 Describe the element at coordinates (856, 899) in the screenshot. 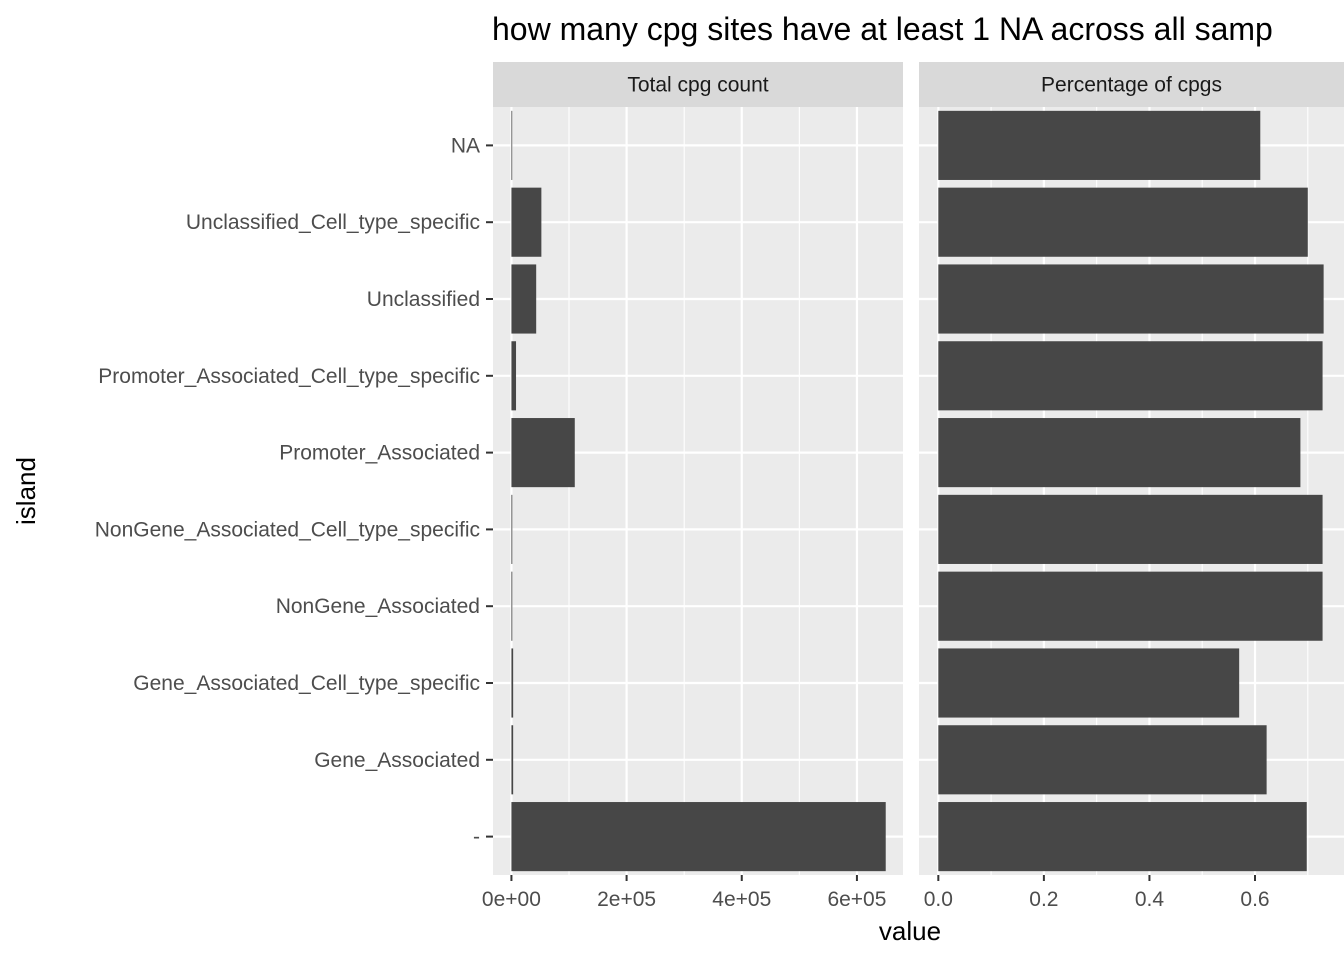

I see `x-tick-label: 6e+05` at that location.